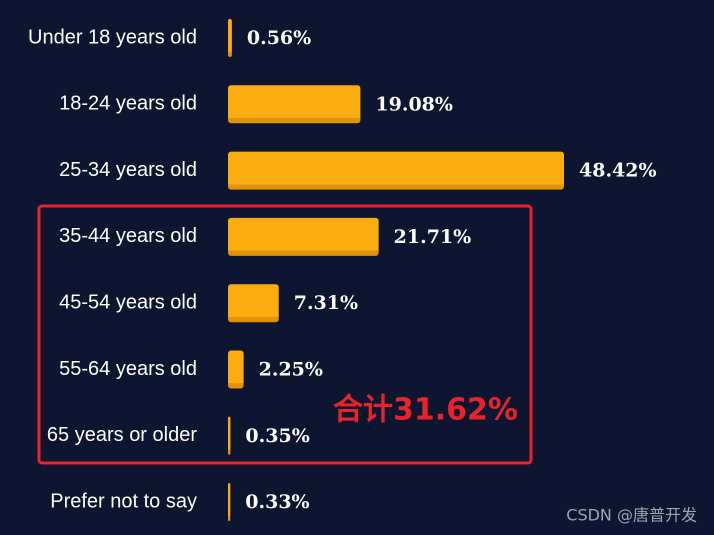  Describe the element at coordinates (128, 302) in the screenshot. I see `category-label: 45-54 years old` at that location.